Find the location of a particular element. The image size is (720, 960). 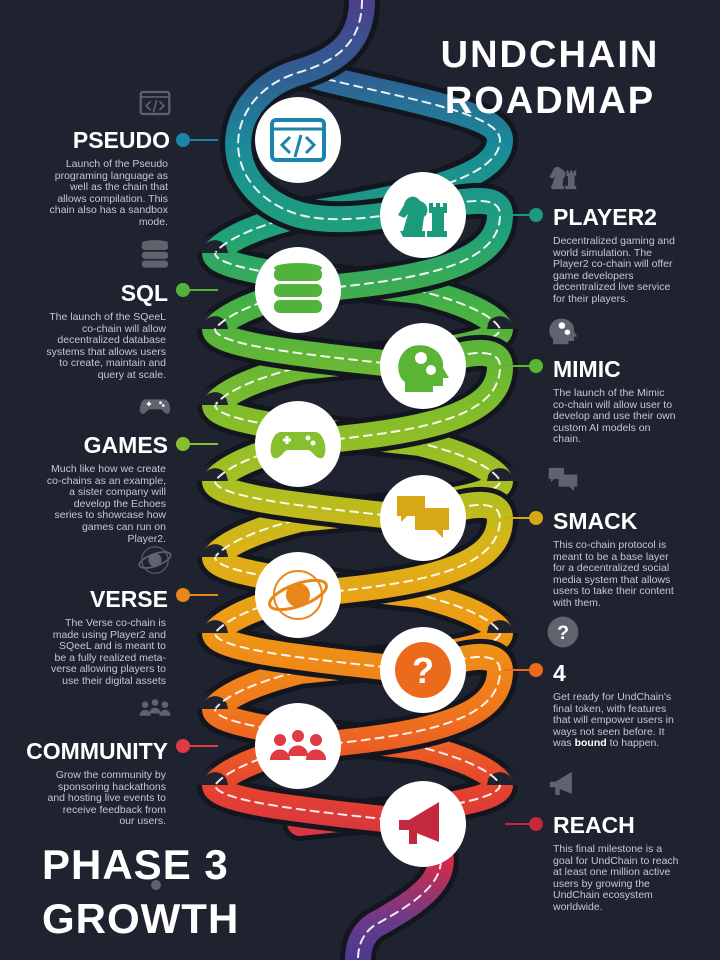

planet-orbit-icon is located at coordinates (298, 595).